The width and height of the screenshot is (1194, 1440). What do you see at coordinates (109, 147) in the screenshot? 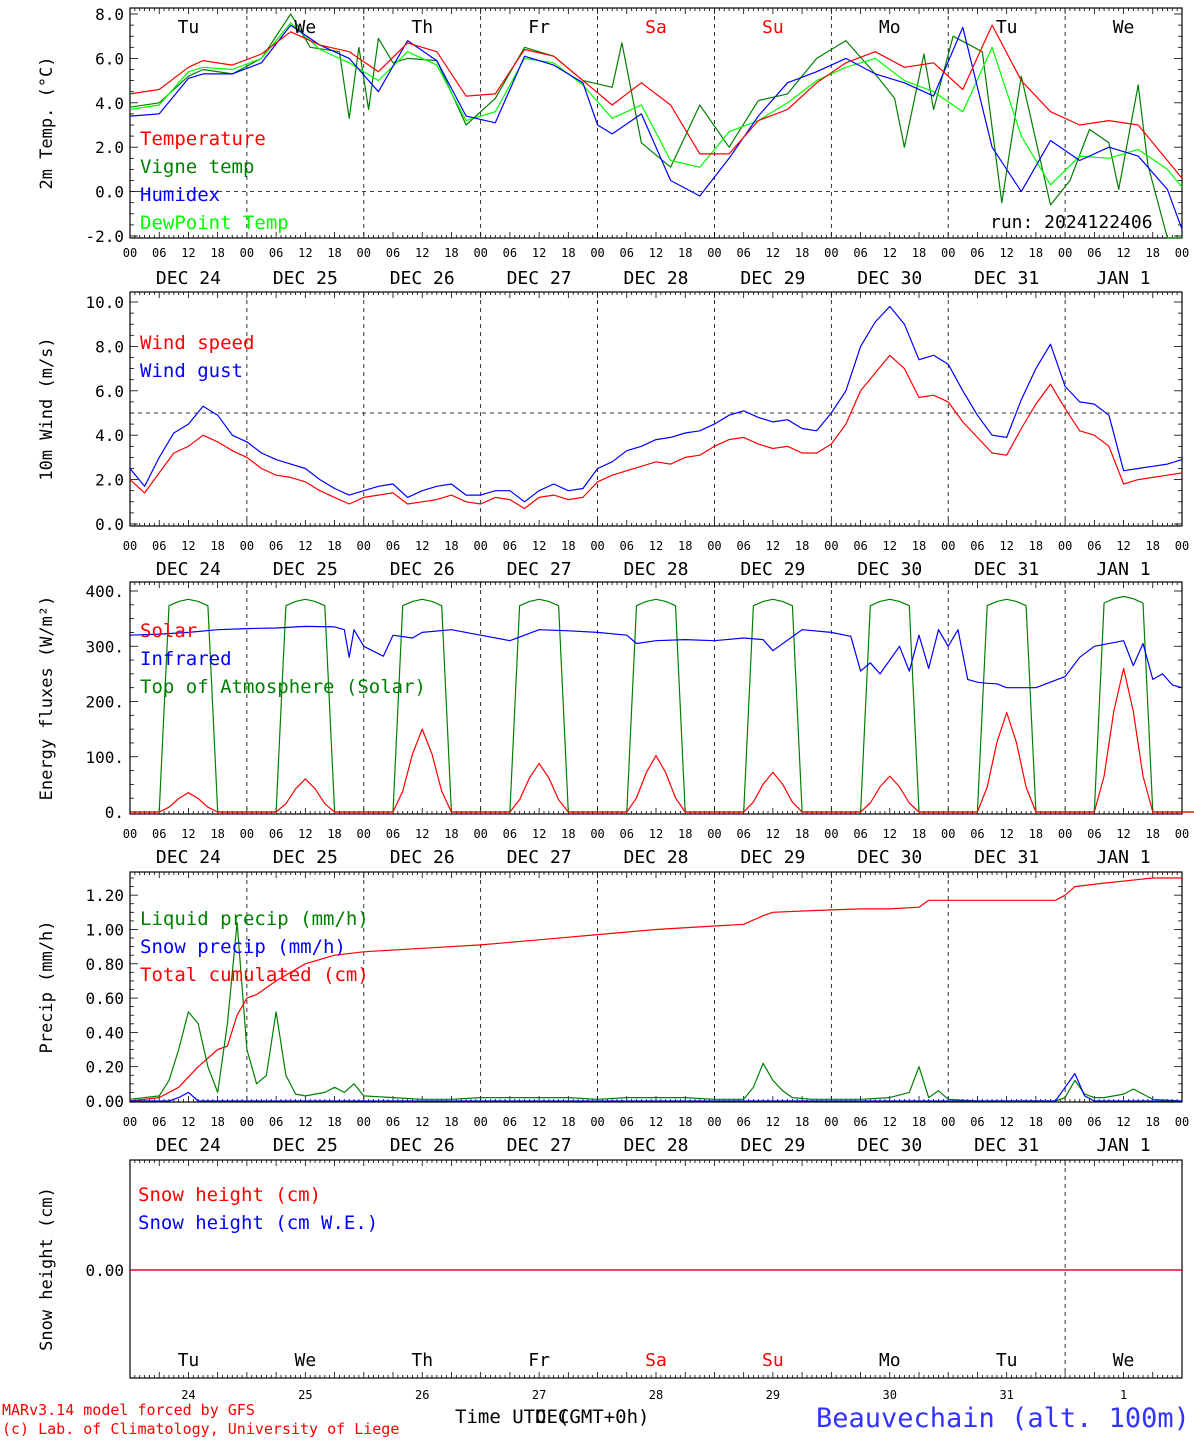
I see `y-tick-label: 2.0` at bounding box center [109, 147].